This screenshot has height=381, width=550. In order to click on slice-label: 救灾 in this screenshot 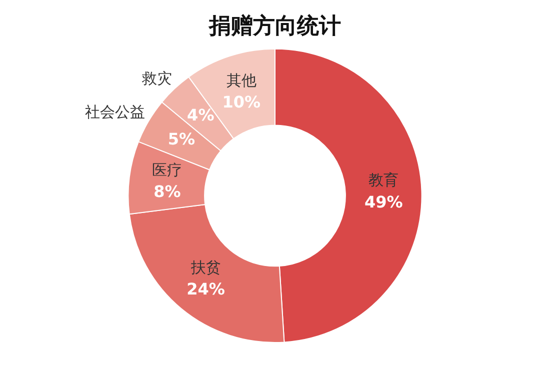, I will do `click(156, 79)`.